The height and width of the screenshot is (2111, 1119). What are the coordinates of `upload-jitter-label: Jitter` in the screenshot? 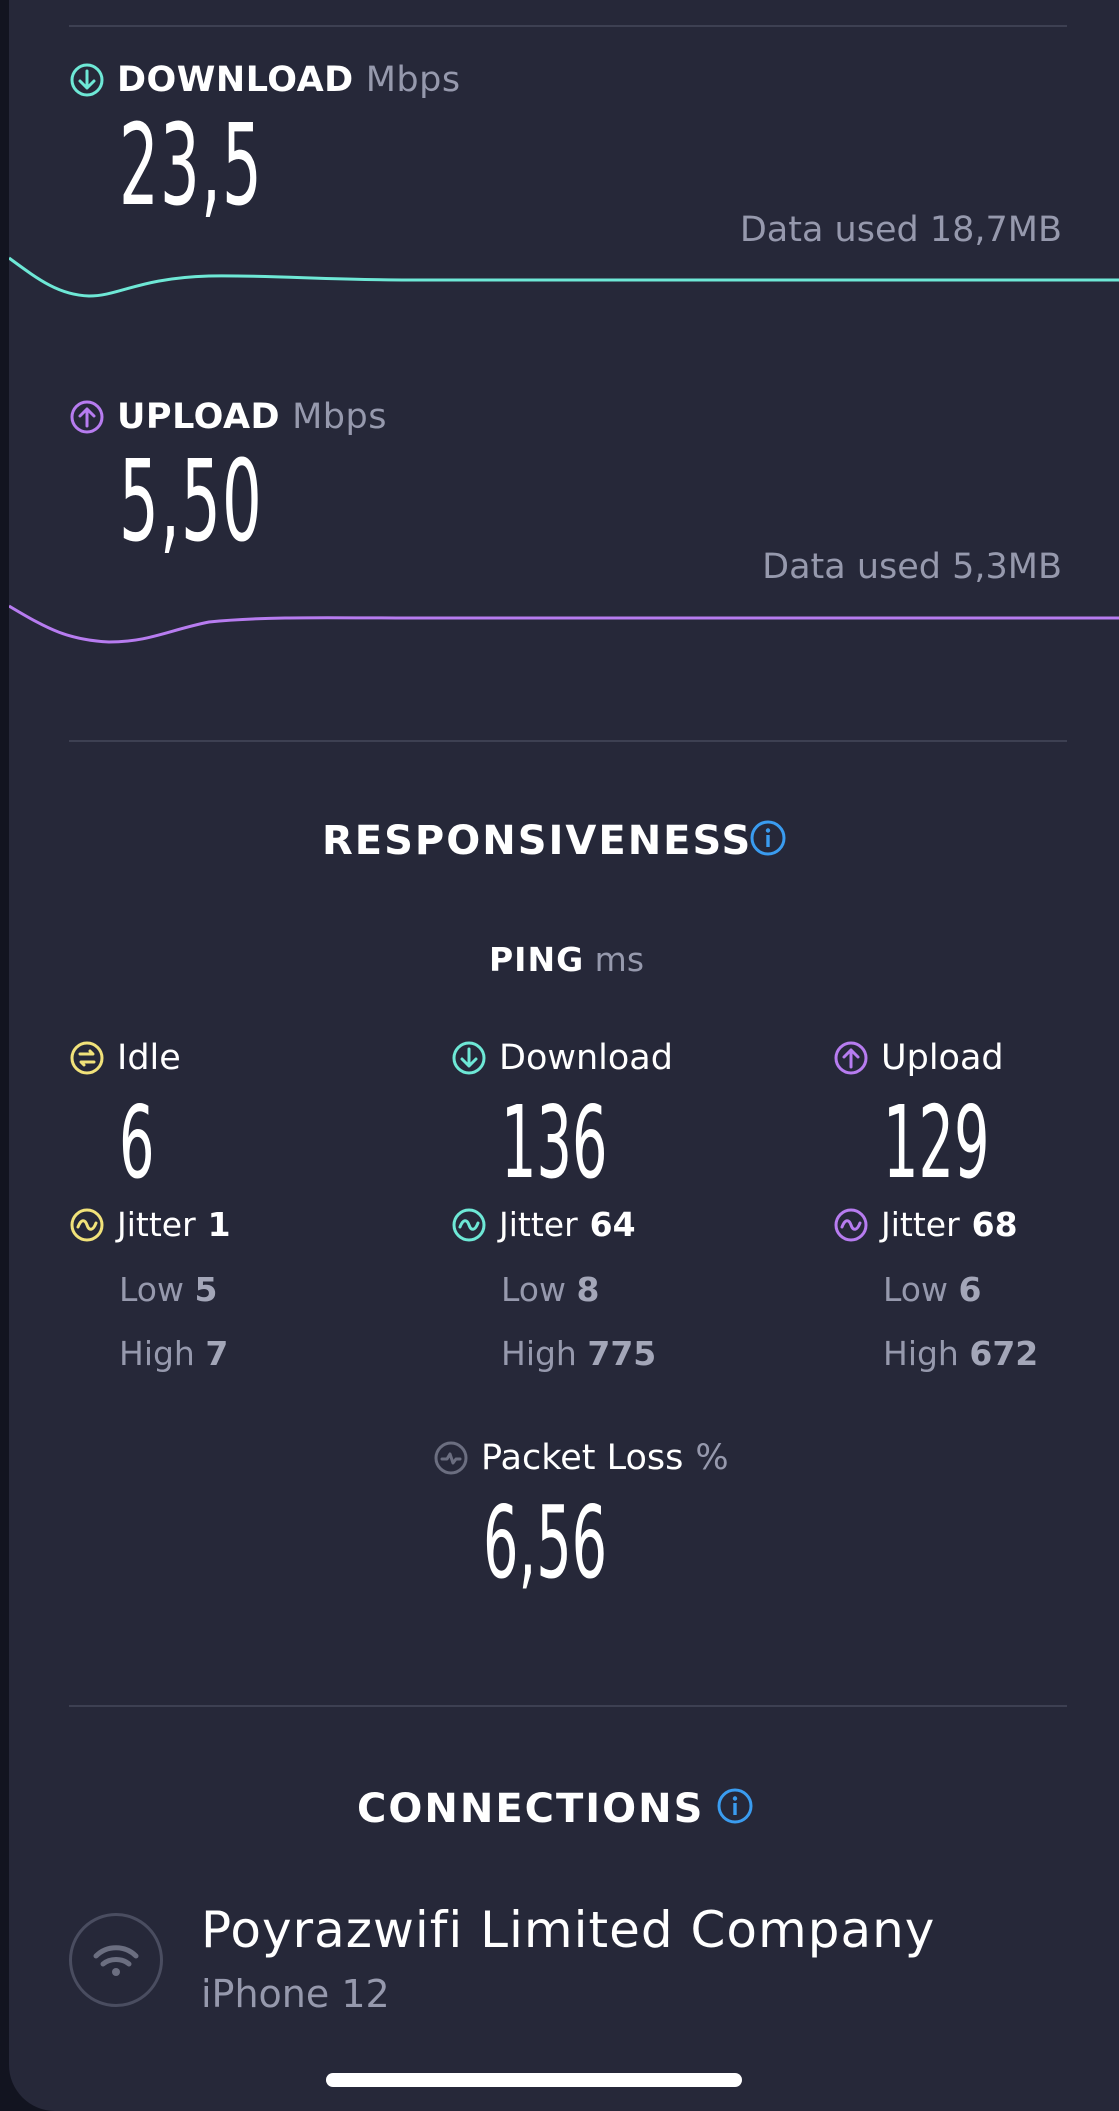 It's located at (920, 1224).